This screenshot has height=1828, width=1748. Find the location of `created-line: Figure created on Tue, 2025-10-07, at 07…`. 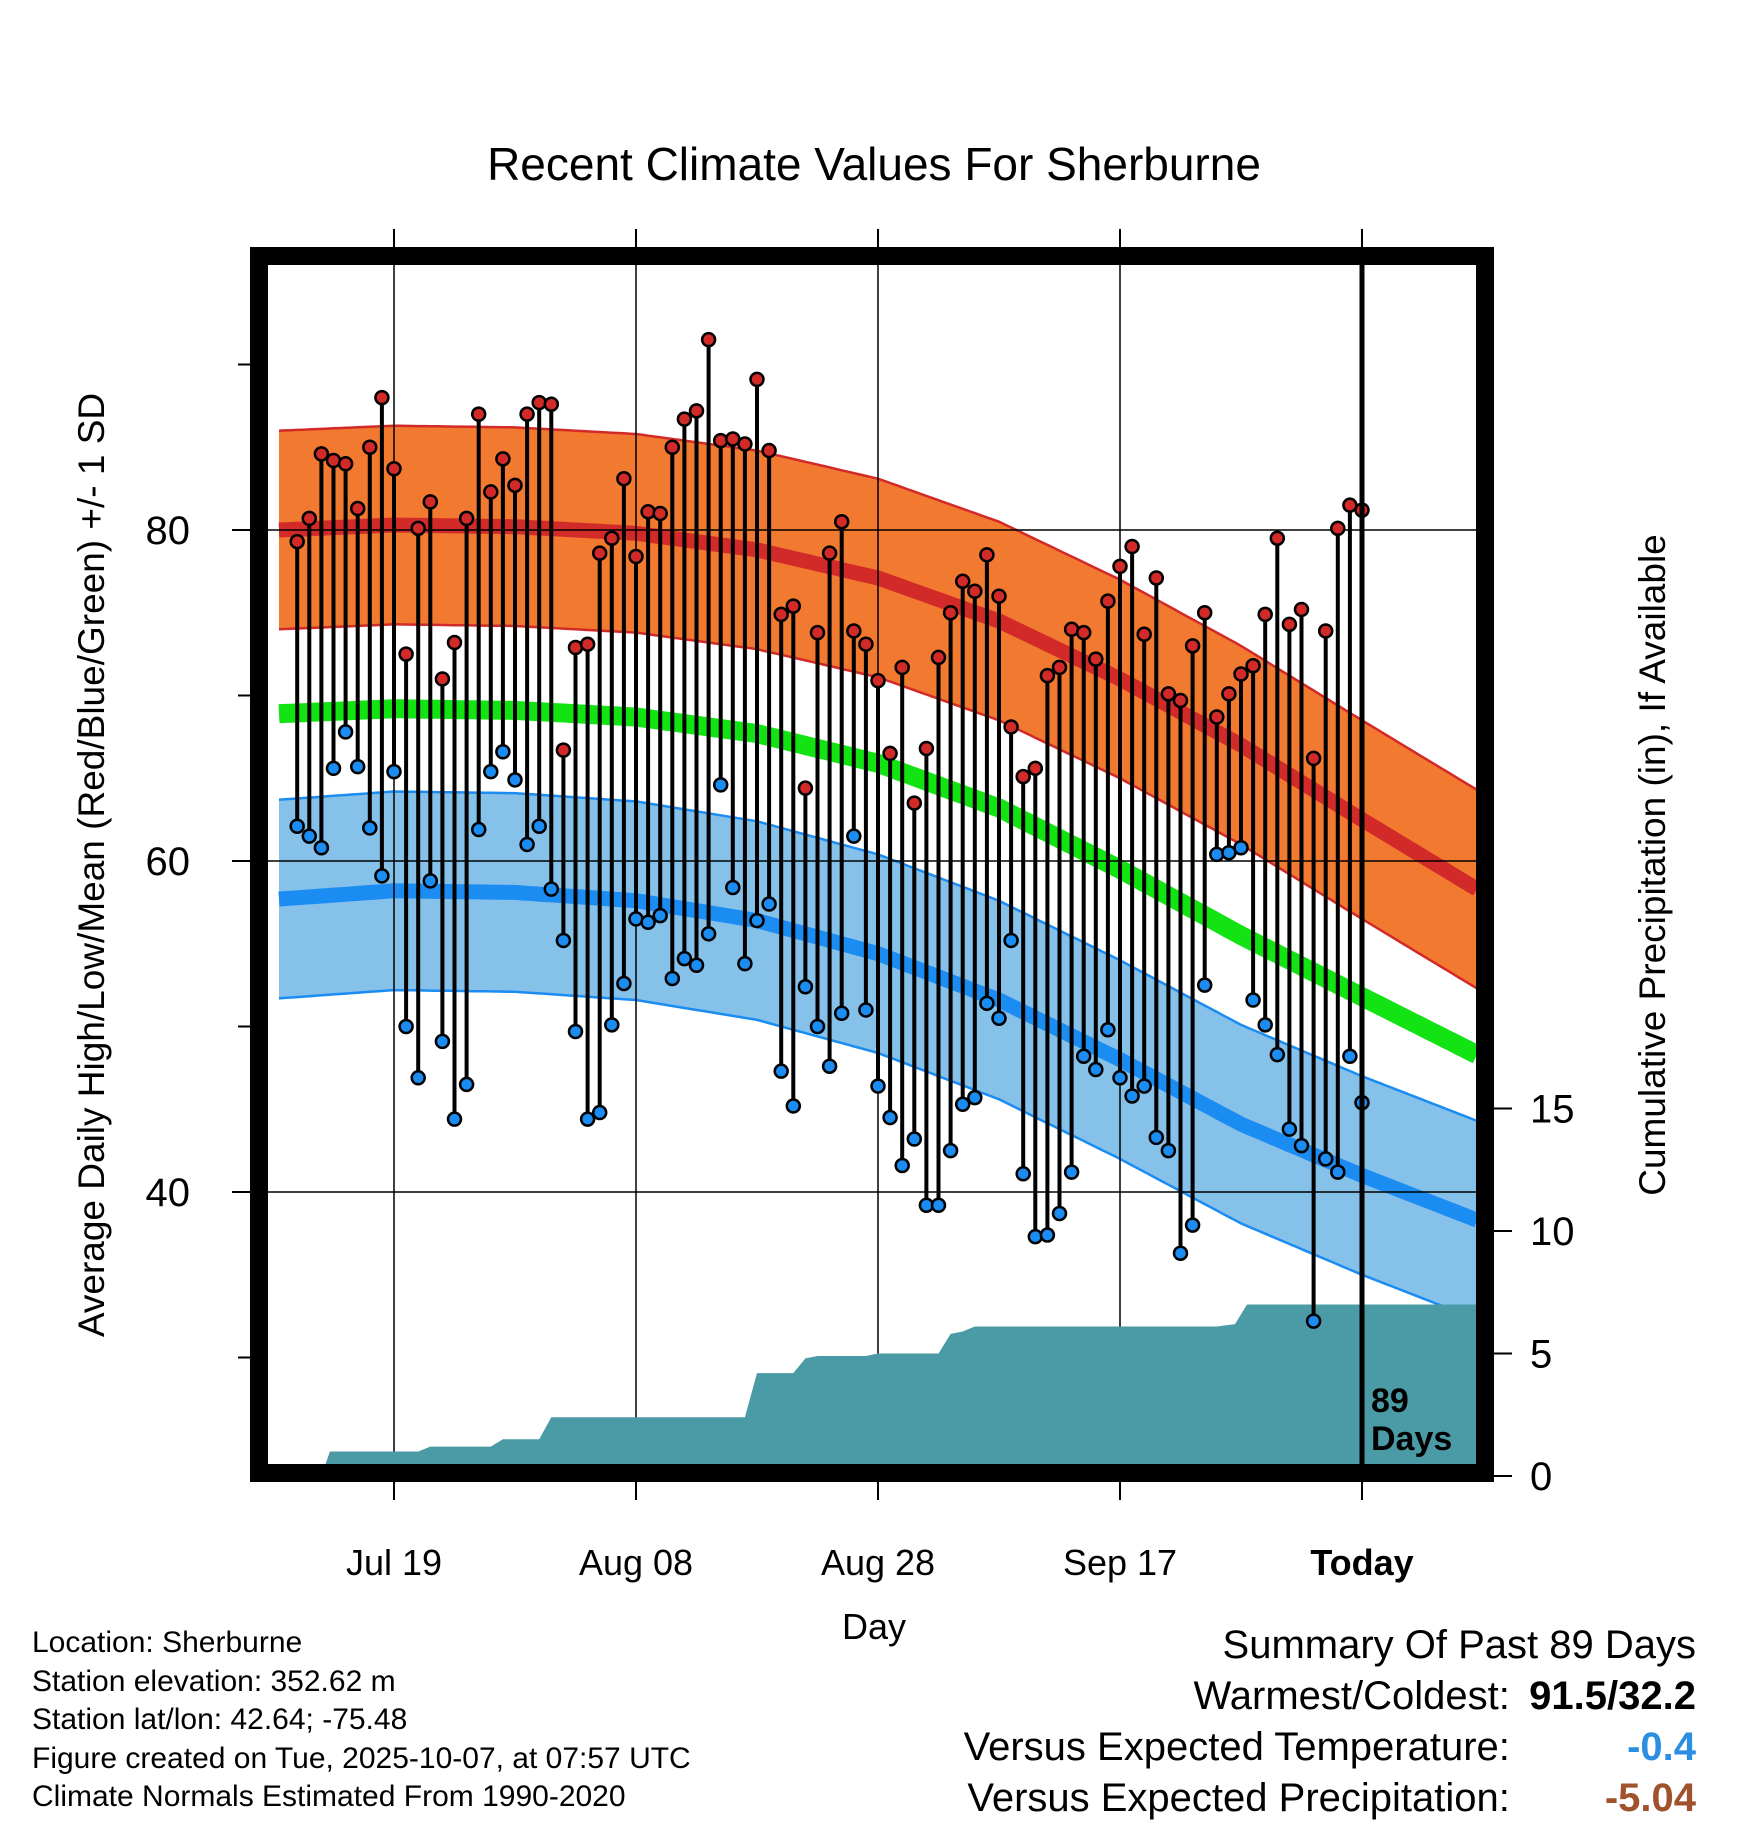

created-line: Figure created on Tue, 2025-10-07, at 07… is located at coordinates (361, 1758).